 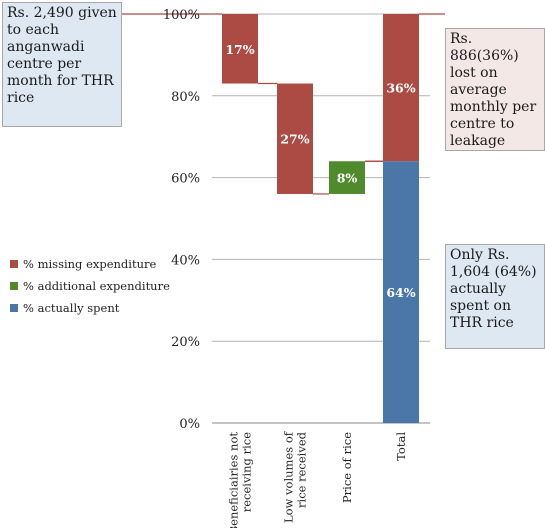 What do you see at coordinates (96, 286) in the screenshot?
I see `legend-label-additional: % additional expenditure` at bounding box center [96, 286].